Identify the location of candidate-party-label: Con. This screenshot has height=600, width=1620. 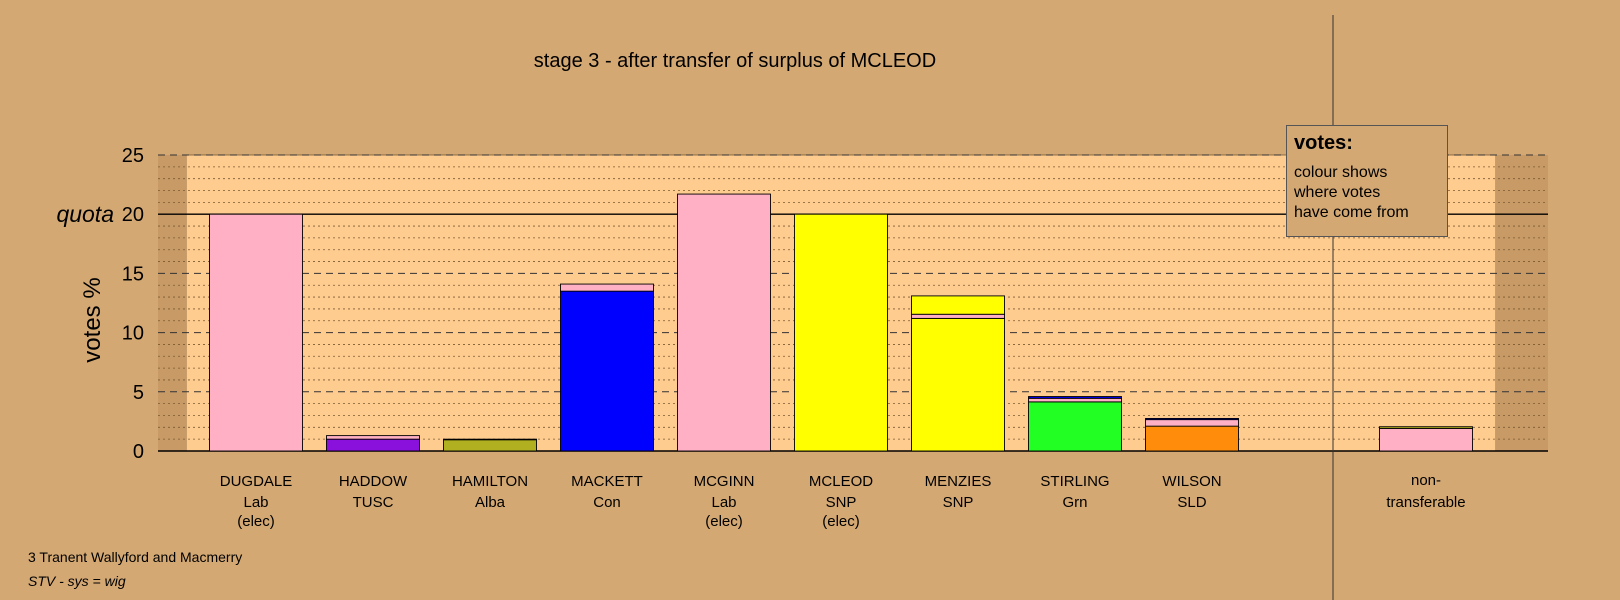
(607, 502).